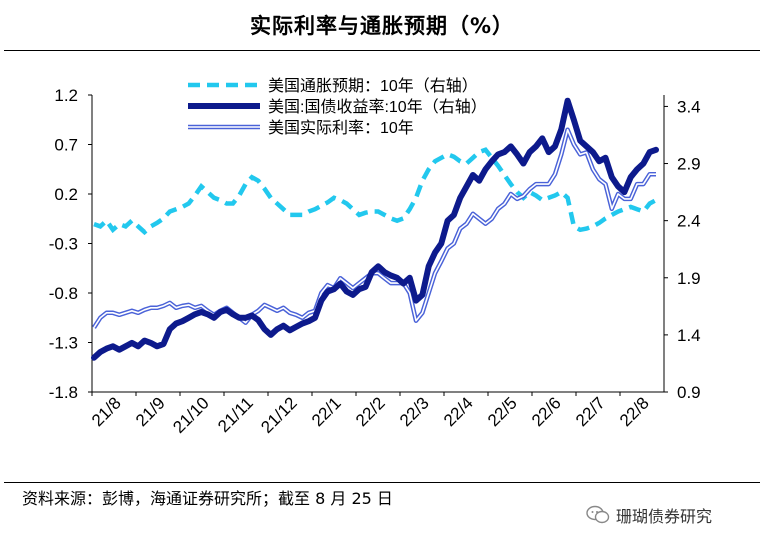 The height and width of the screenshot is (546, 764). Describe the element at coordinates (377, 107) in the screenshot. I see `legend-label: 美国:国债收益率:10年（右轴）` at that location.